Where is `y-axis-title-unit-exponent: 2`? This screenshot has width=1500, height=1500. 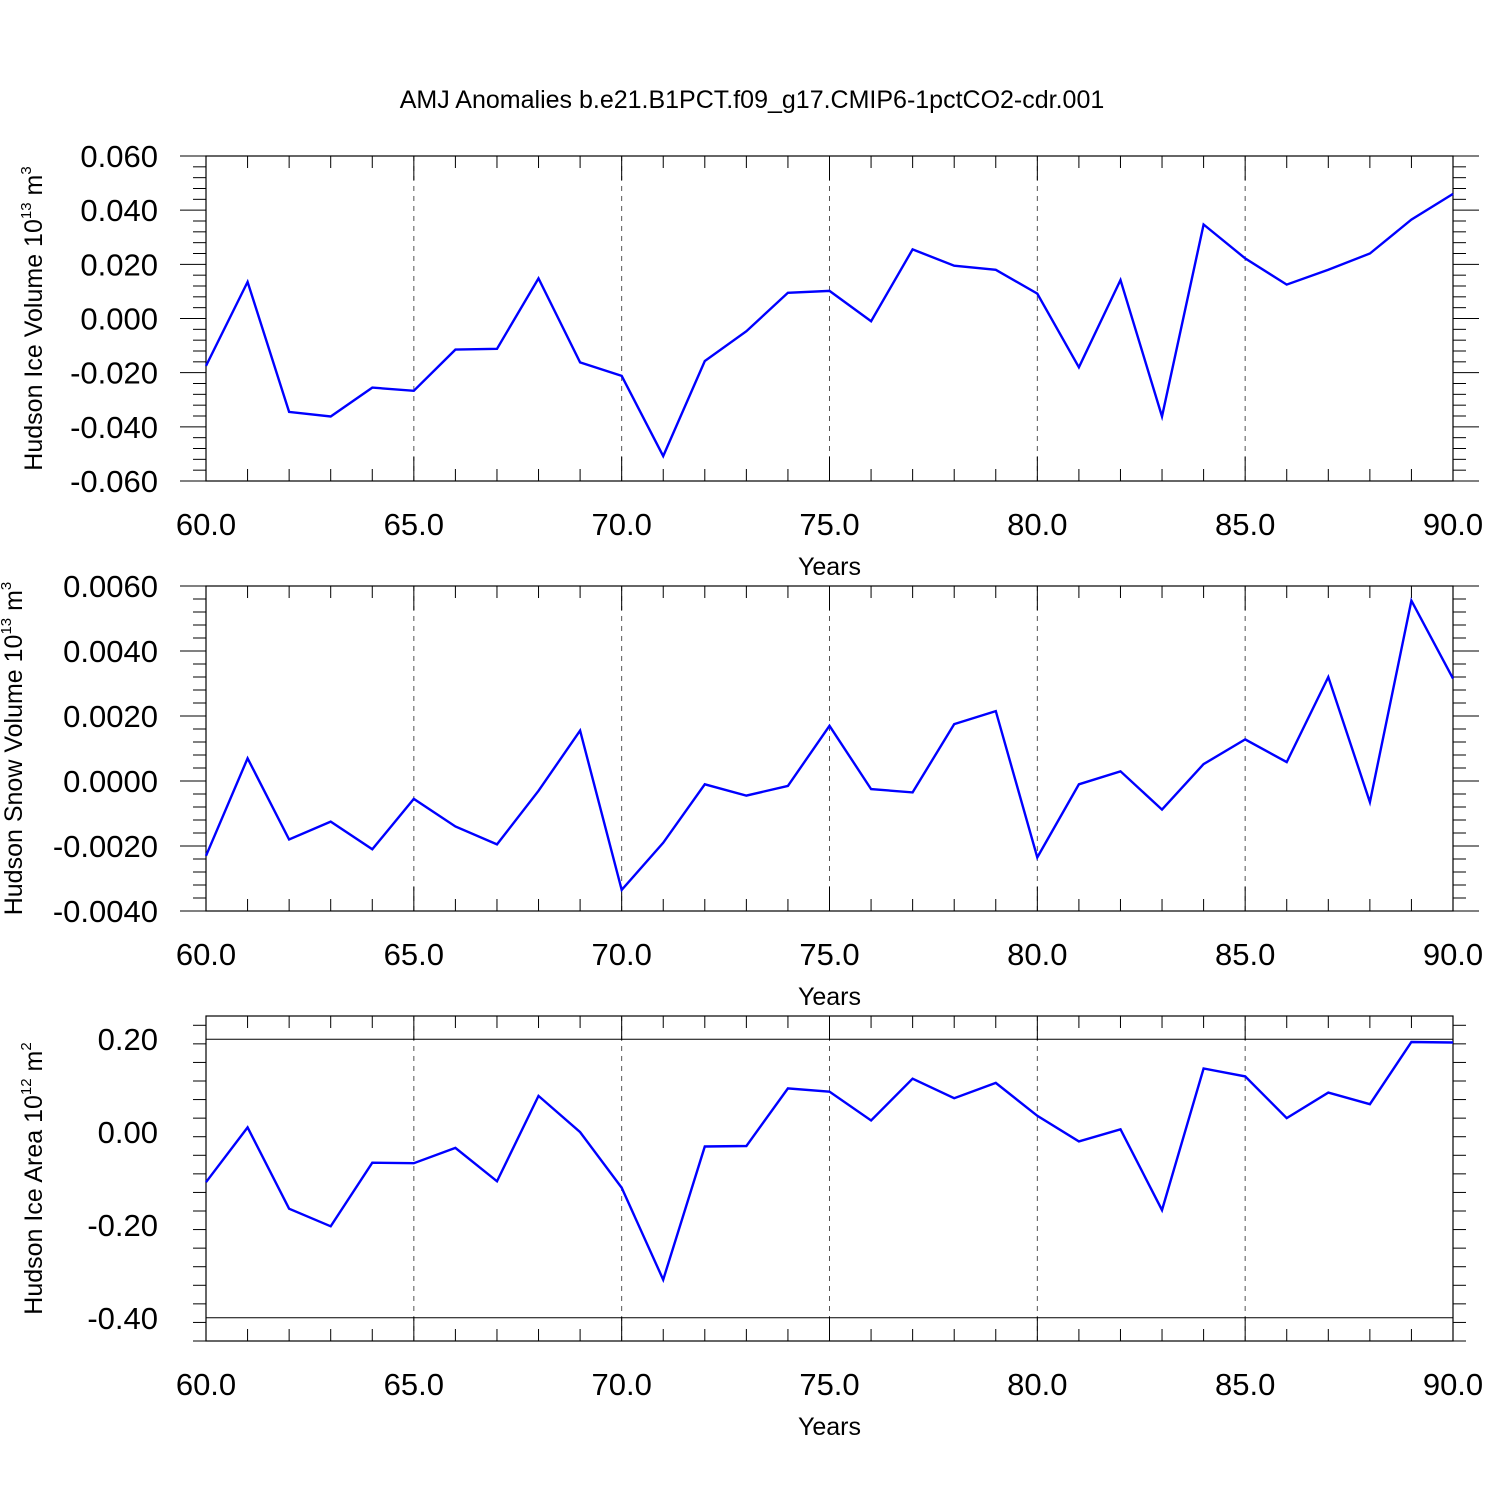
y-axis-title-unit-exponent: 2 is located at coordinates (26, 1046).